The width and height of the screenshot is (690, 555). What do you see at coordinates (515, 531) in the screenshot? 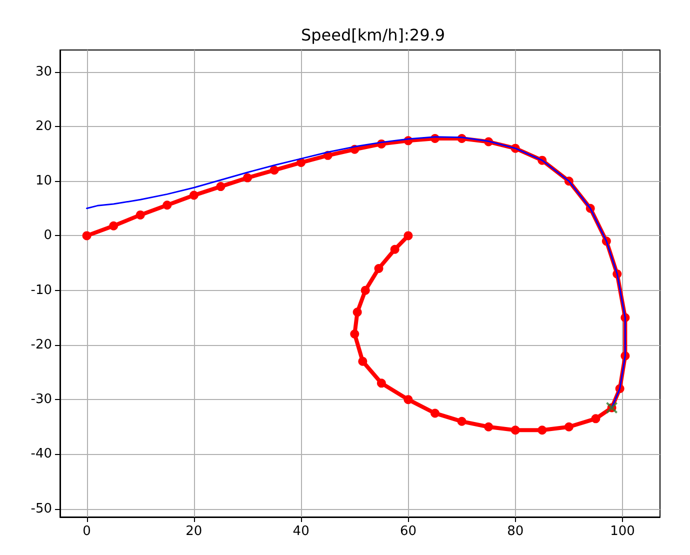
I see `x-tick-label: 80` at bounding box center [515, 531].